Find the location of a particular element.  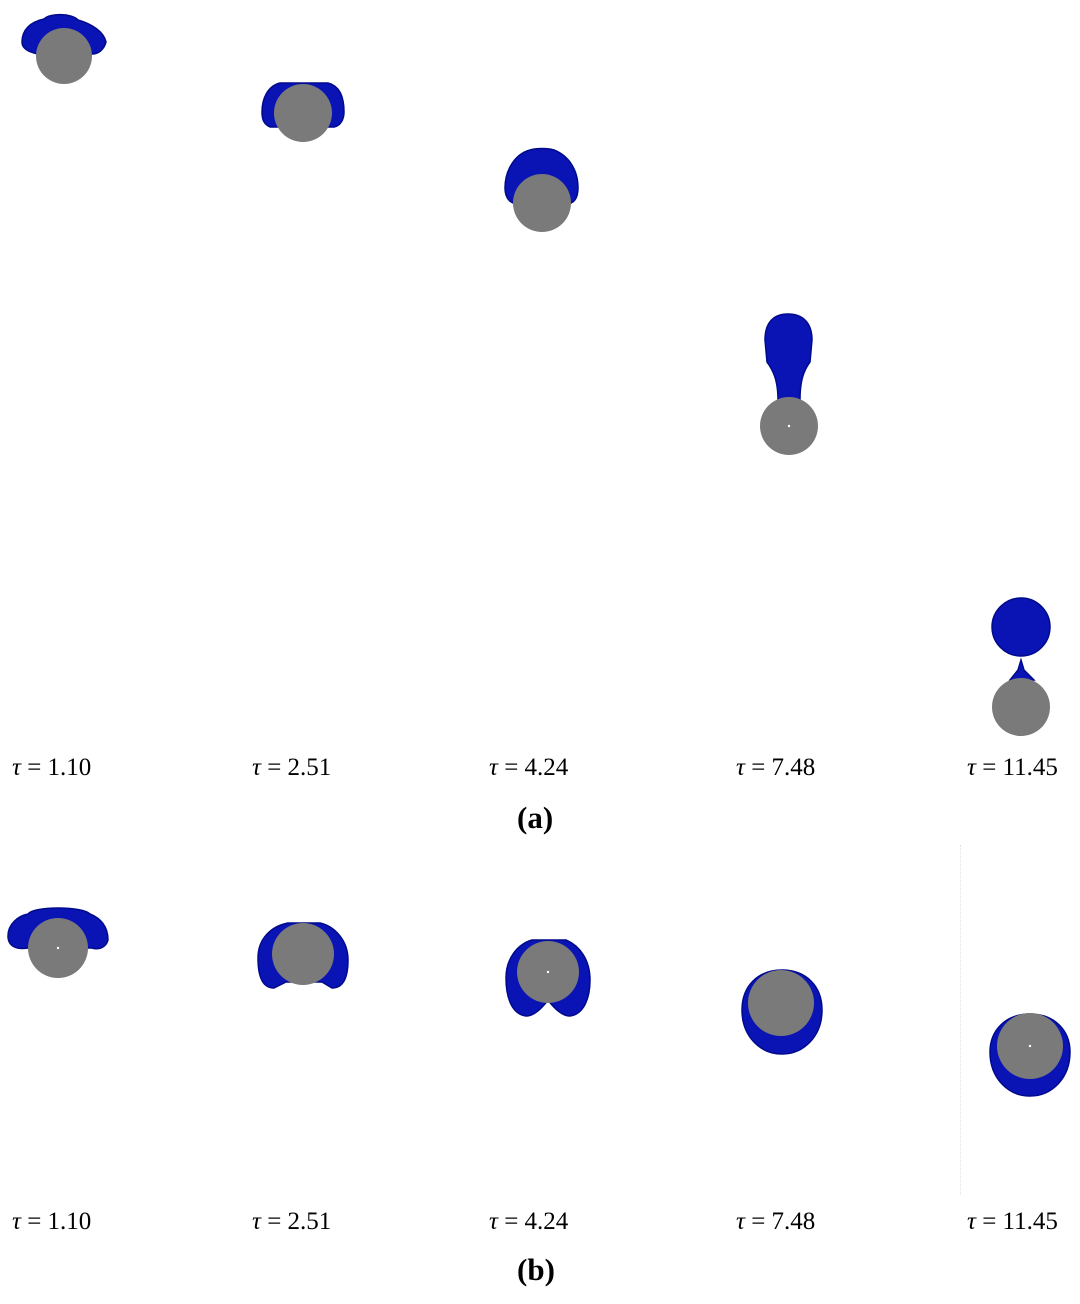

panel-b-tau-label-5: τ = 11.45 is located at coordinates (1012, 1222).